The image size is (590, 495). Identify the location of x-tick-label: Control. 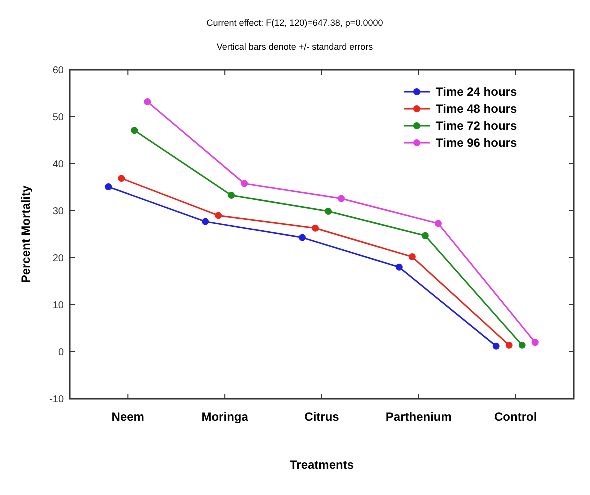
(516, 417).